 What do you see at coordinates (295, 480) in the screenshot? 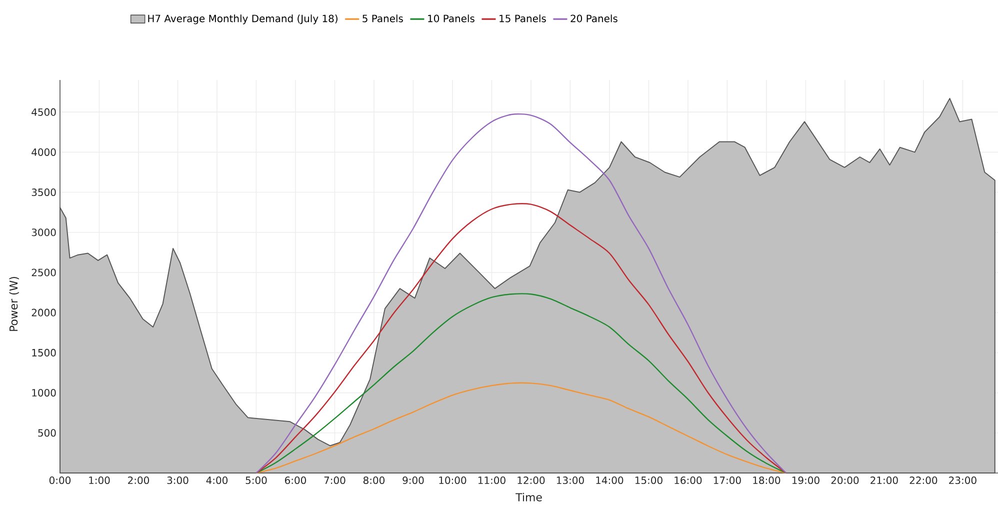
I see `x-tick-label: 6:00` at bounding box center [295, 480].